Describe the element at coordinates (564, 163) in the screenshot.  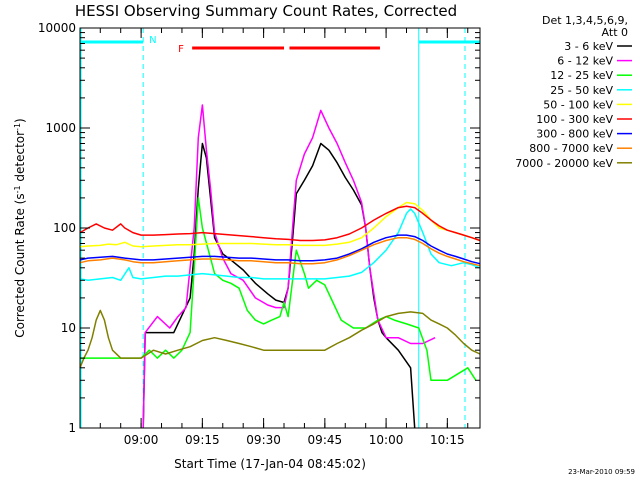
I see `legend-entry-label: 7000 - 20000 keV` at that location.